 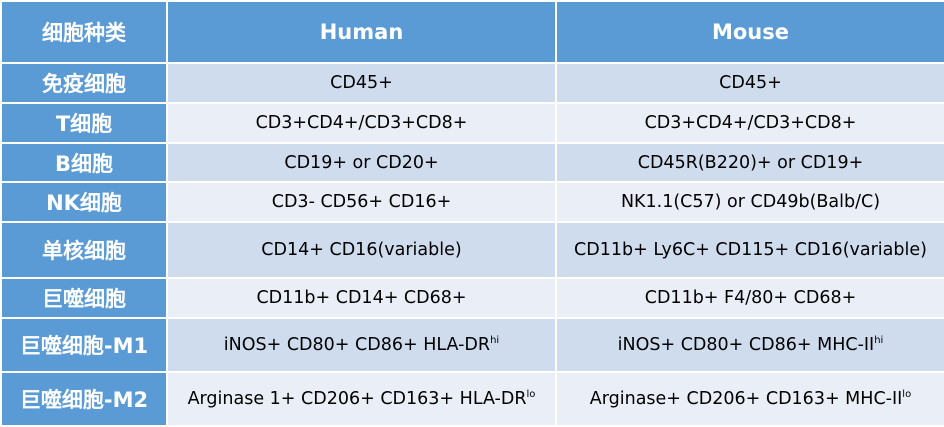 What do you see at coordinates (361, 83) in the screenshot?
I see `human-marker: CD45+` at bounding box center [361, 83].